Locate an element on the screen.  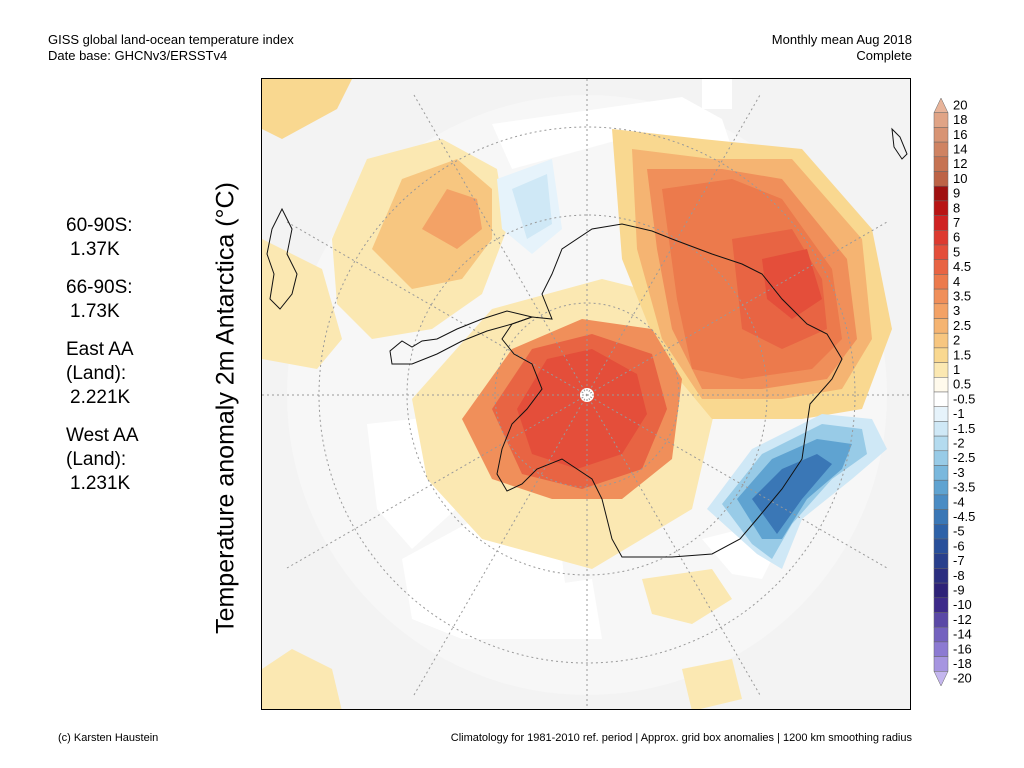
antarctica-coastline is located at coordinates (669, 390).